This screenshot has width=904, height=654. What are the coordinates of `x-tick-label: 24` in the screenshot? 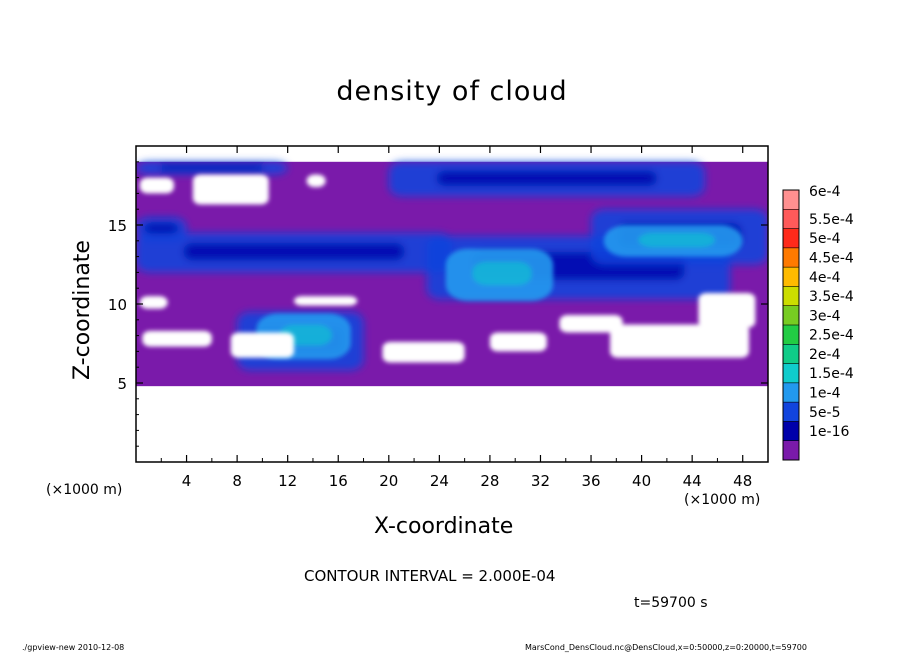 It's located at (439, 481).